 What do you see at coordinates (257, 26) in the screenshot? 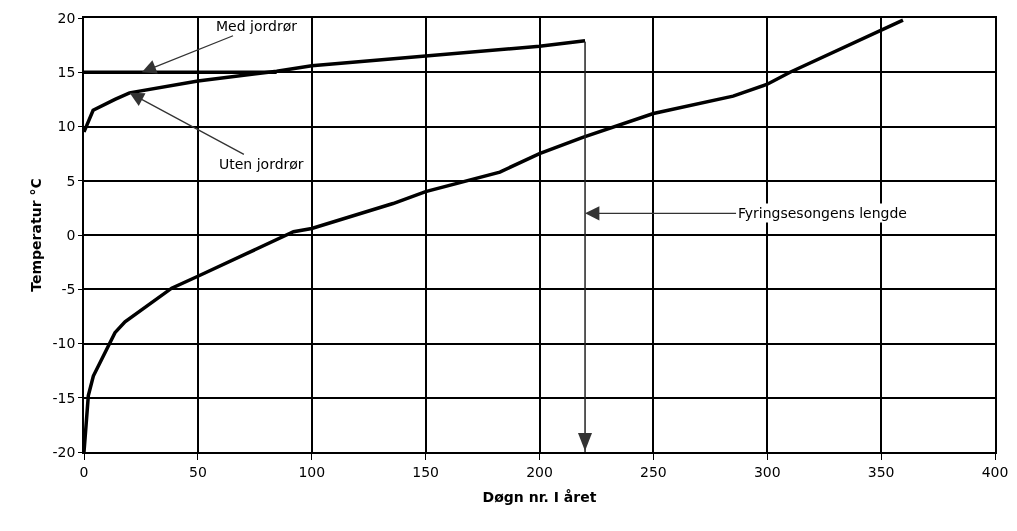
I see `text: Med jordrør` at bounding box center [257, 26].